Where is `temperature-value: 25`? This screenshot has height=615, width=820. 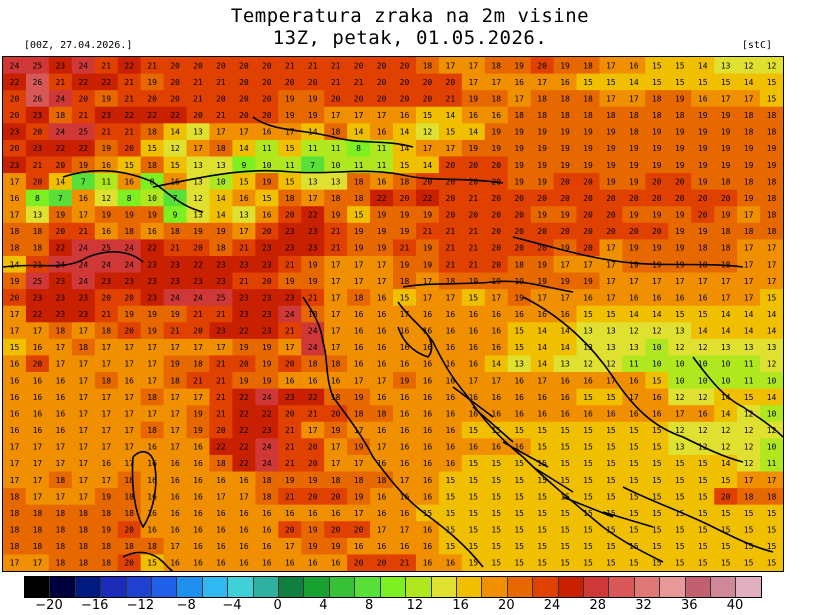 temperature-value: 25 is located at coordinates (83, 132).